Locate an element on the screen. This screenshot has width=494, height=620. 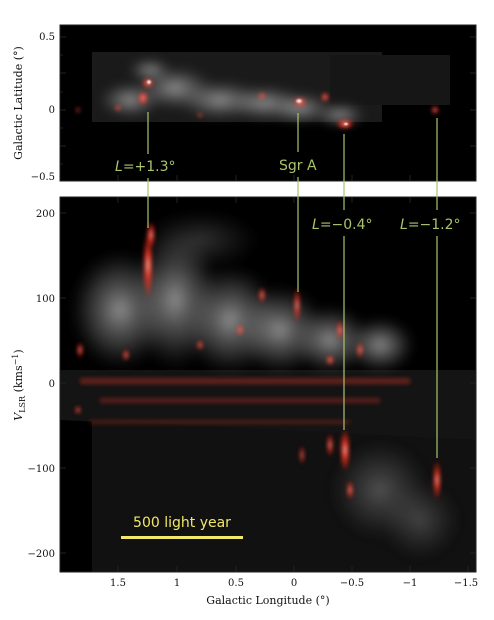
bottom-y-tick: 100 is located at coordinates (45, 299).